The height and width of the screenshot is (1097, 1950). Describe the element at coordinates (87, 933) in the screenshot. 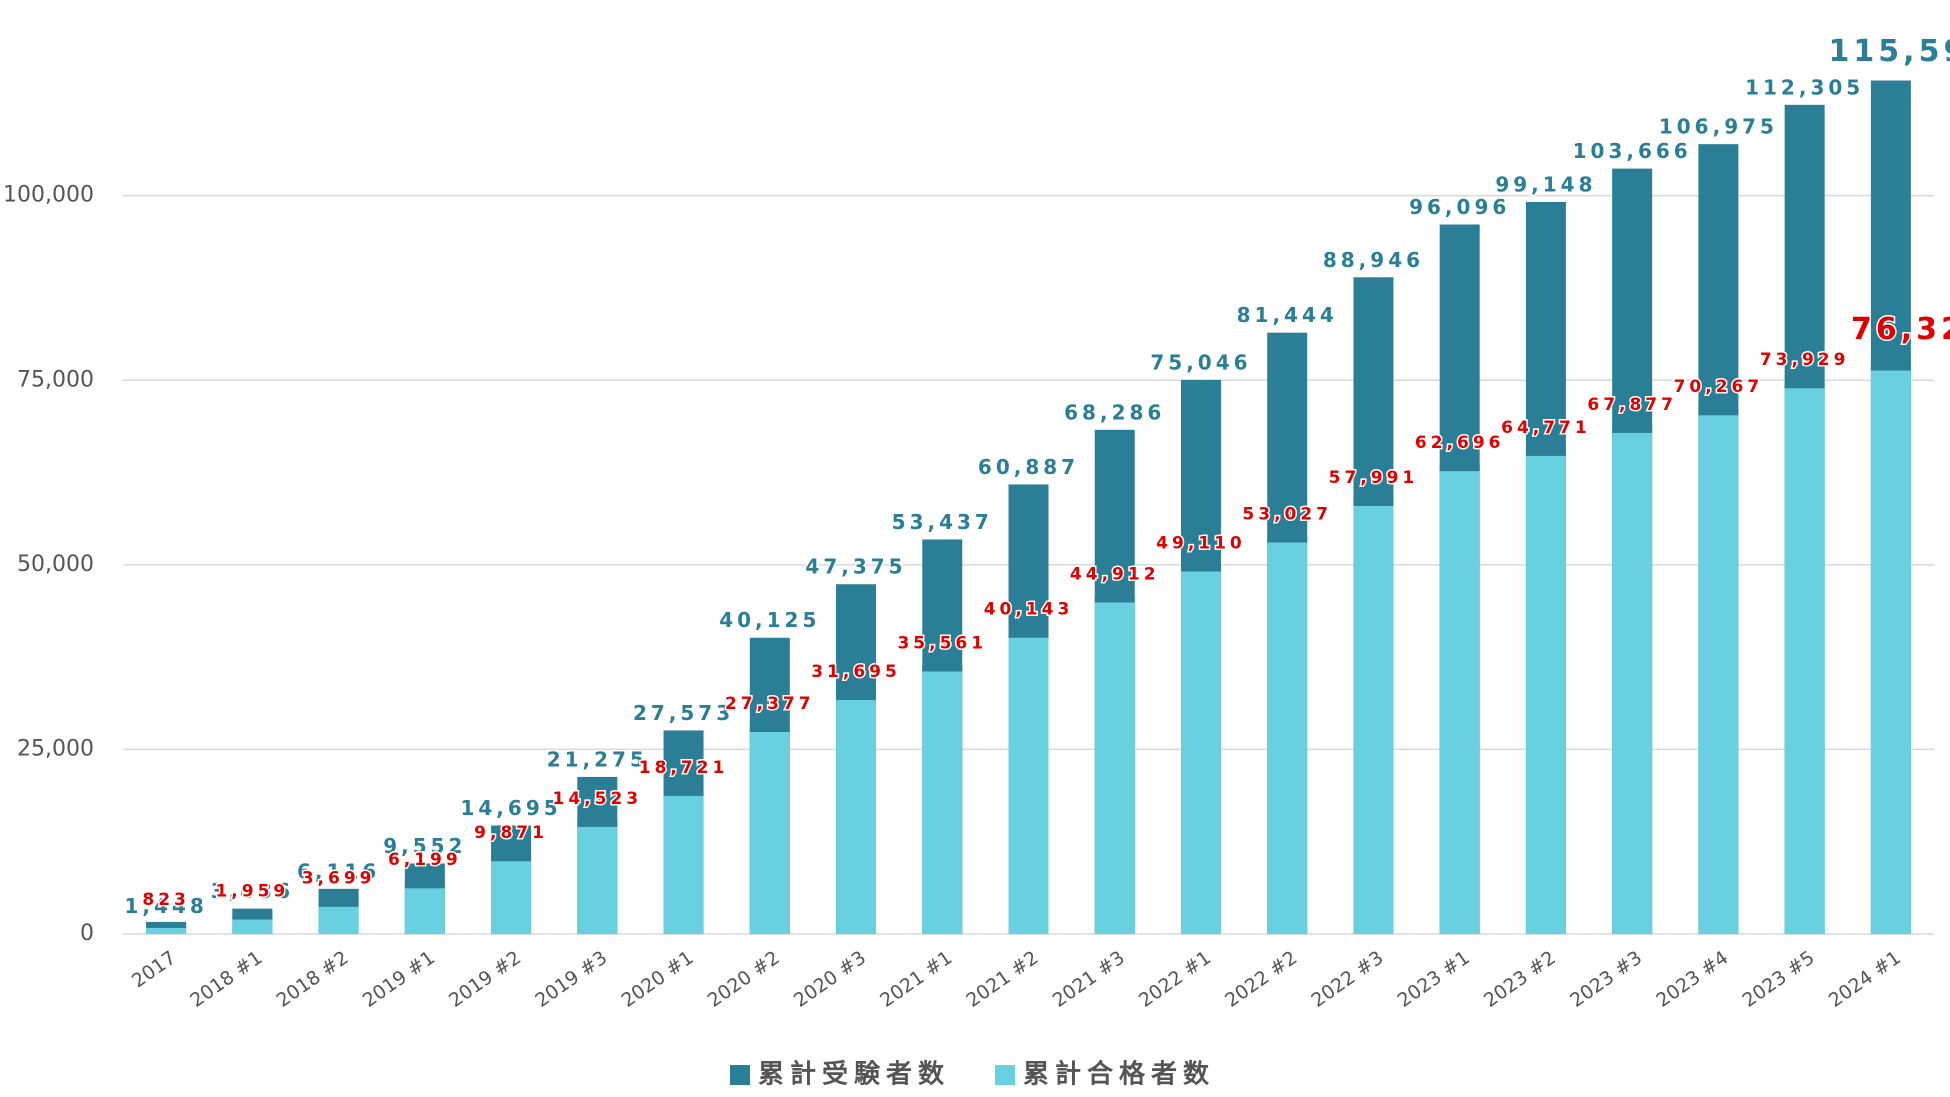

I see `y-tick-label: 0` at that location.